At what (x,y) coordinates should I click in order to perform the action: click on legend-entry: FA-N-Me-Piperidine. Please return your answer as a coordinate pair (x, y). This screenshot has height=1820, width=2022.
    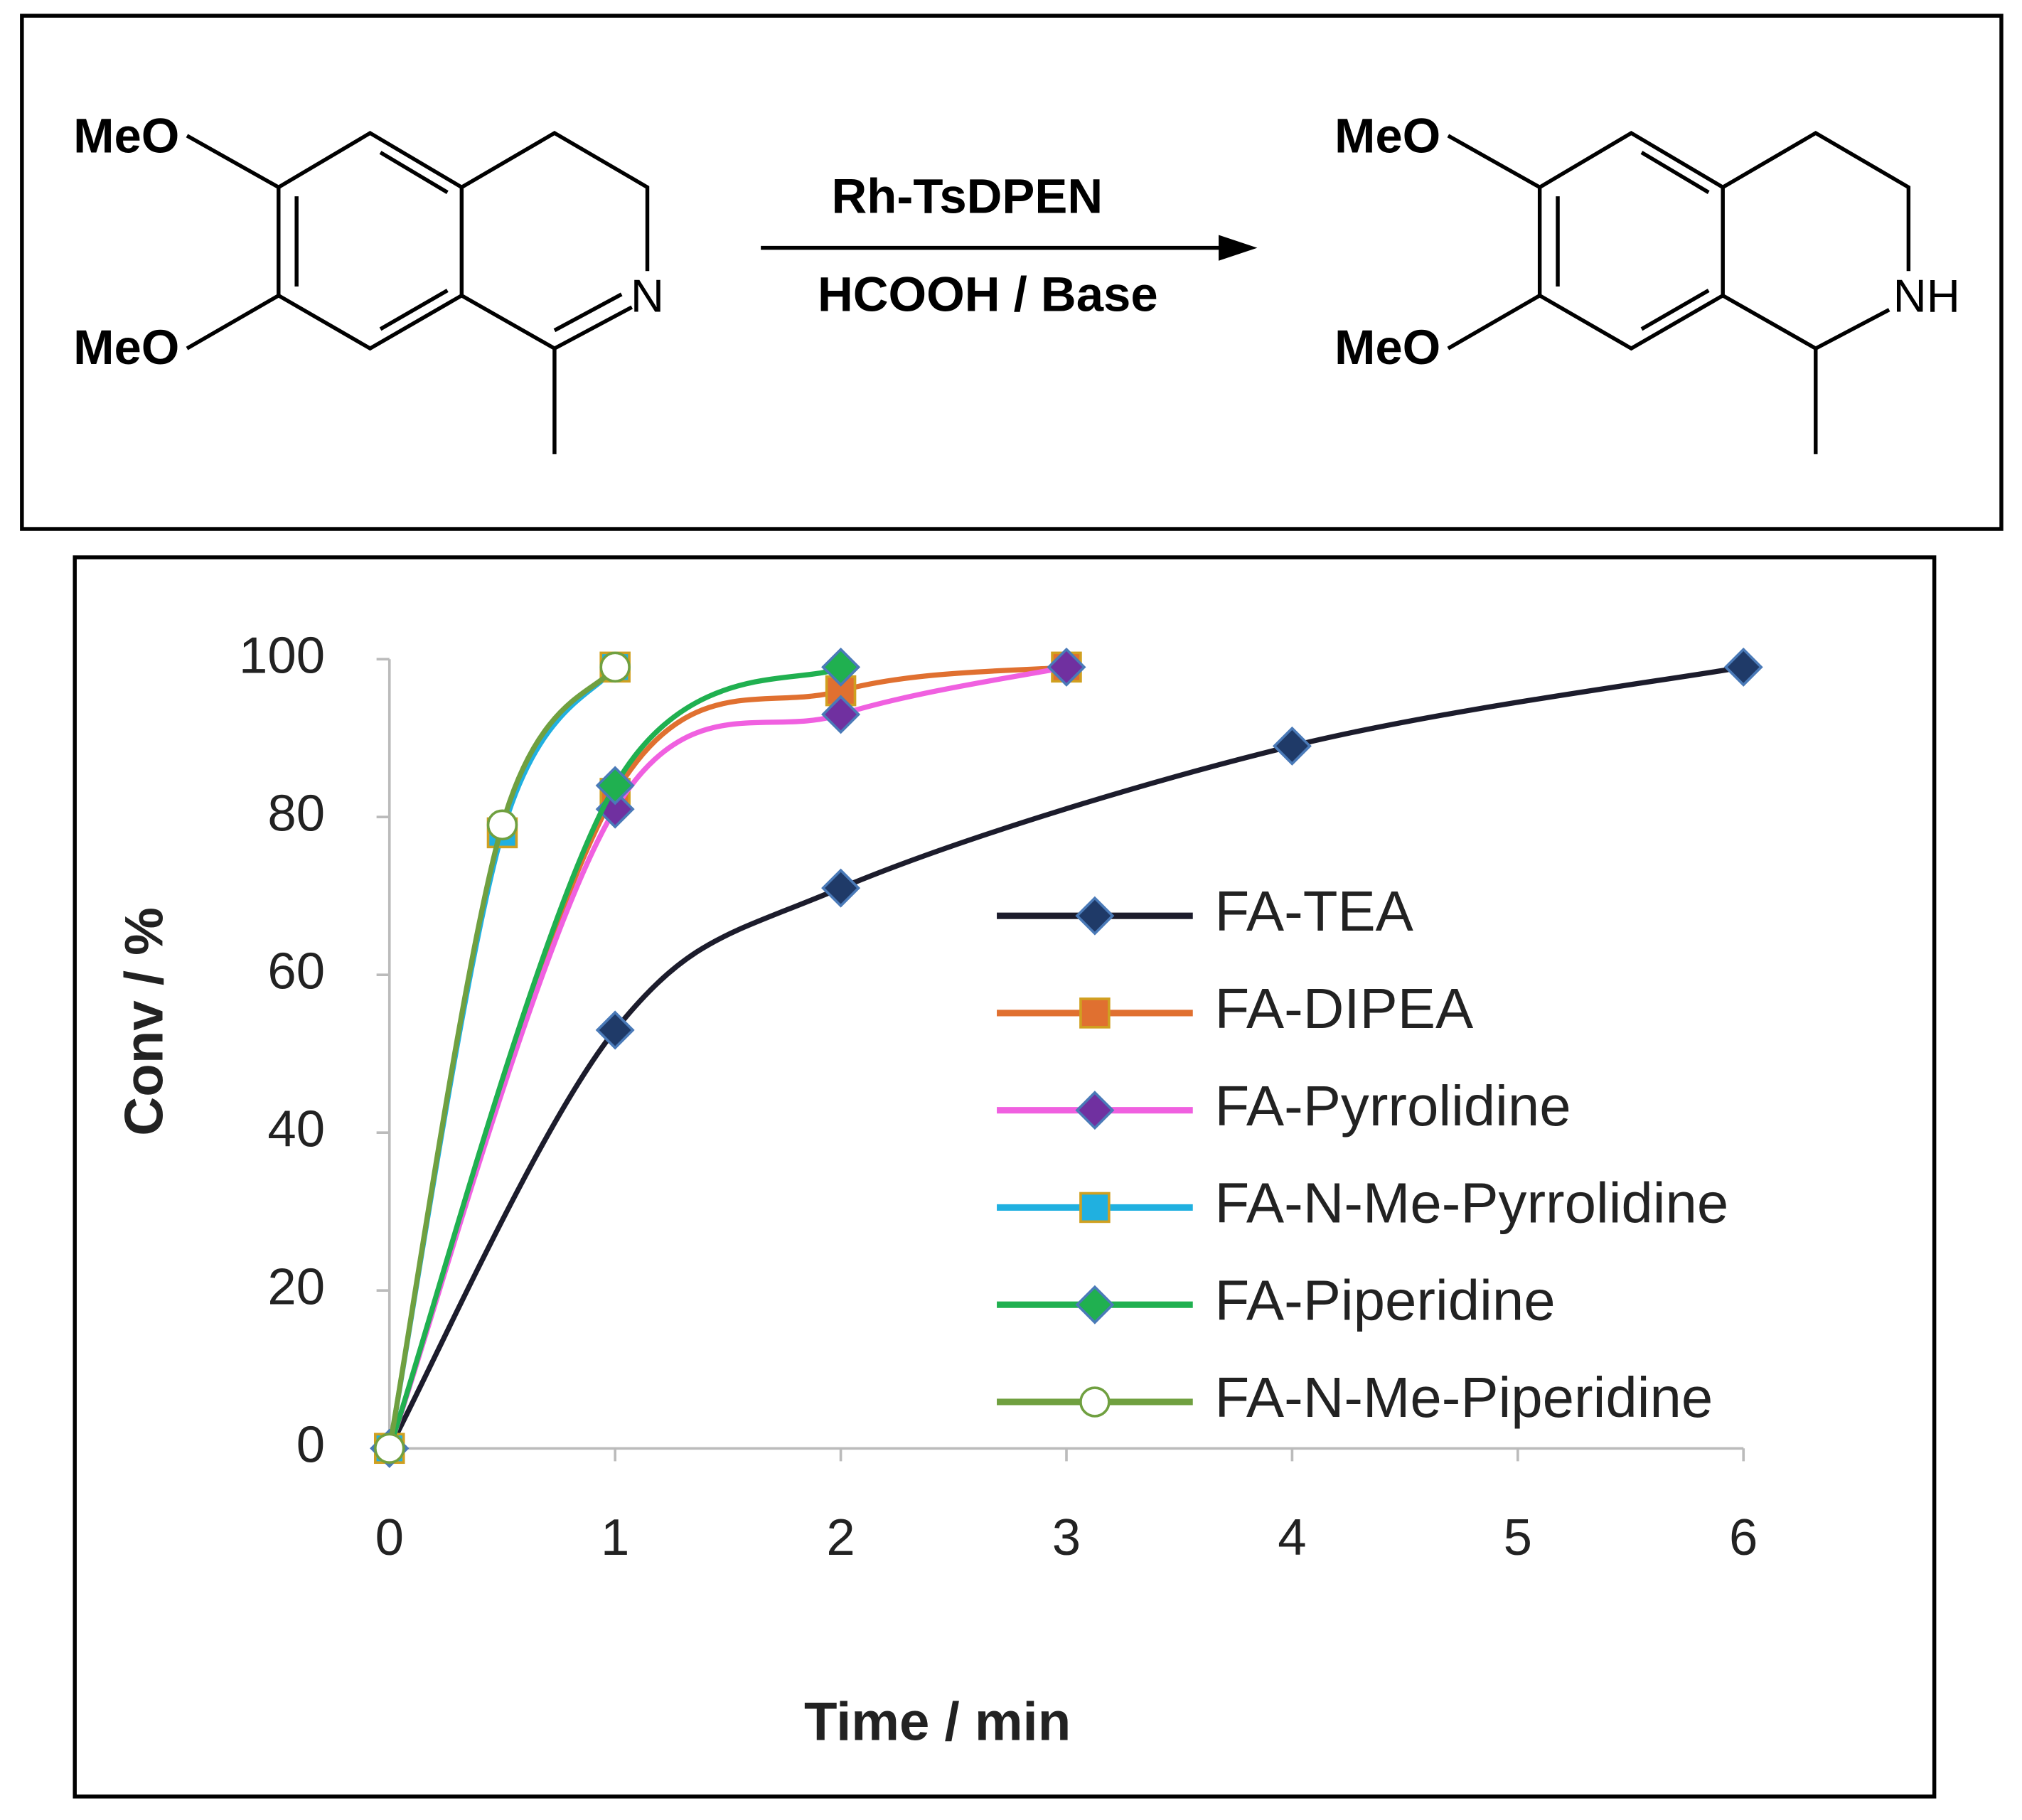
    Looking at the image, I should click on (1355, 1397).